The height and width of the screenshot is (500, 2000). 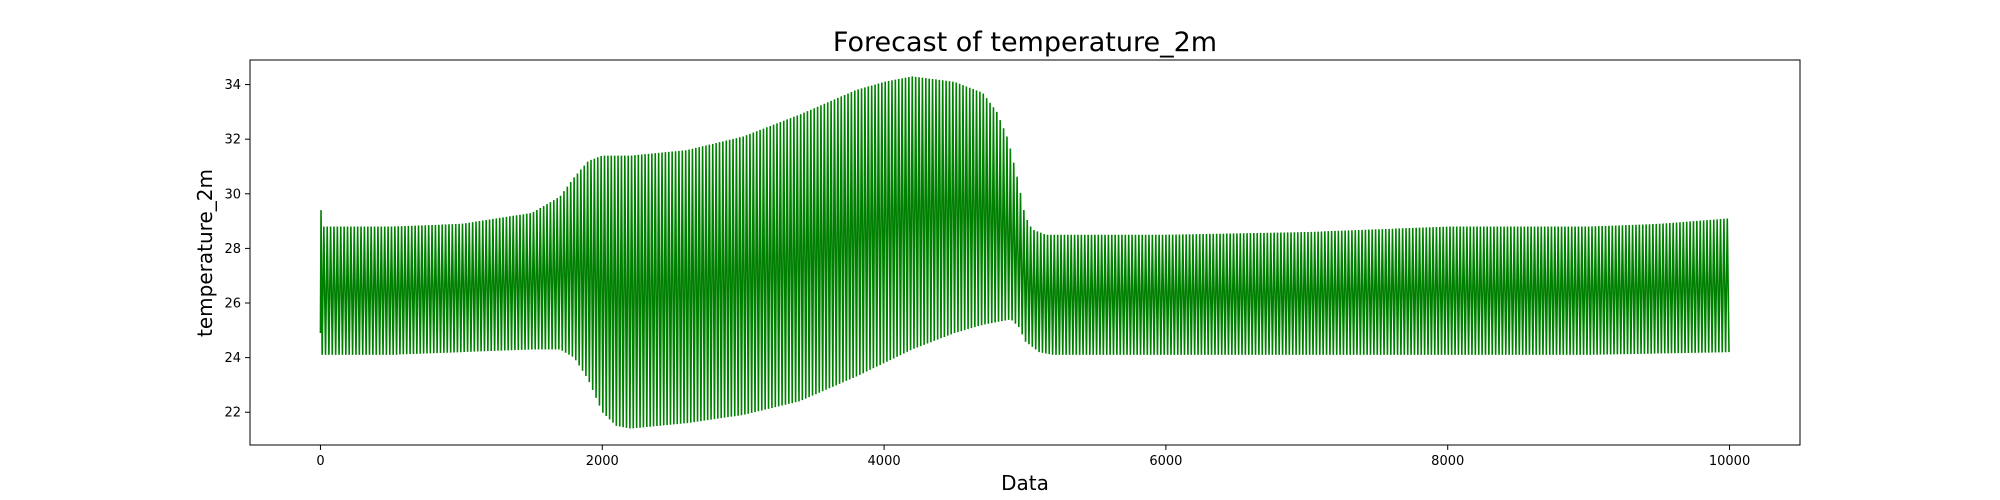 What do you see at coordinates (1447, 461) in the screenshot?
I see `x-tick-label: 8000` at bounding box center [1447, 461].